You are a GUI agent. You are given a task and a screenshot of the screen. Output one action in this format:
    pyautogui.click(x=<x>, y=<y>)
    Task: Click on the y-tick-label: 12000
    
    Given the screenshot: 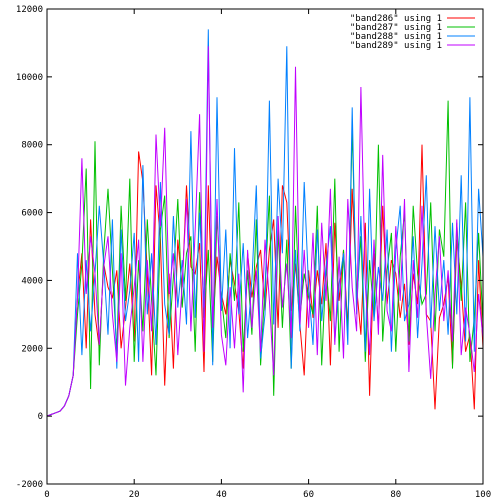 What is the action you would take?
    pyautogui.click(x=29, y=10)
    